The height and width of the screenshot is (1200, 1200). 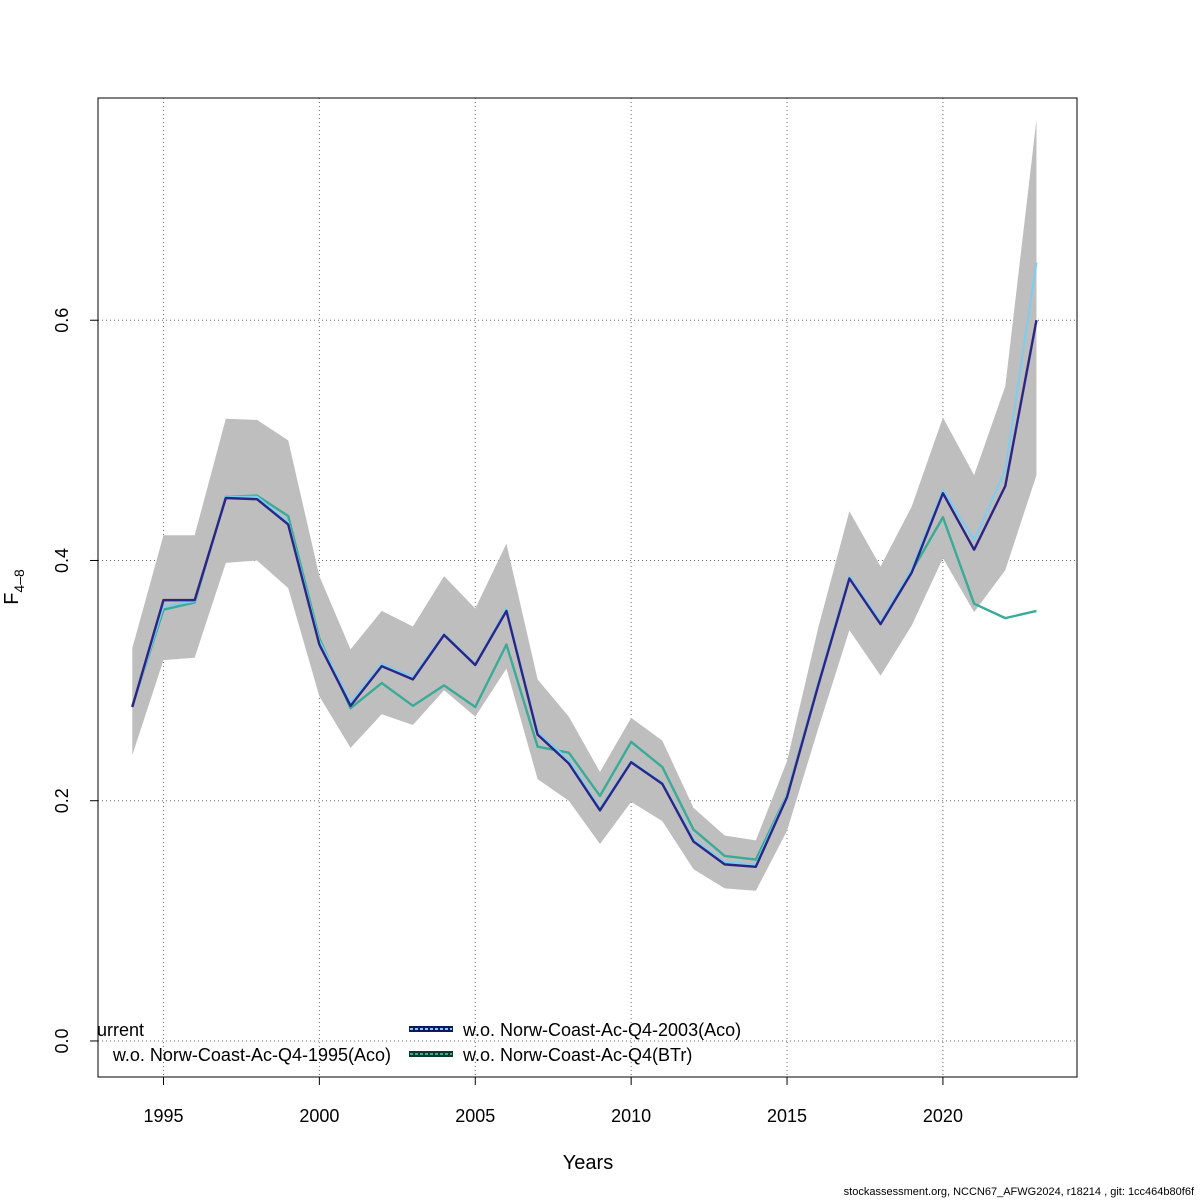 I want to click on x-tick-label-1995: 1995, so click(x=163, y=1116).